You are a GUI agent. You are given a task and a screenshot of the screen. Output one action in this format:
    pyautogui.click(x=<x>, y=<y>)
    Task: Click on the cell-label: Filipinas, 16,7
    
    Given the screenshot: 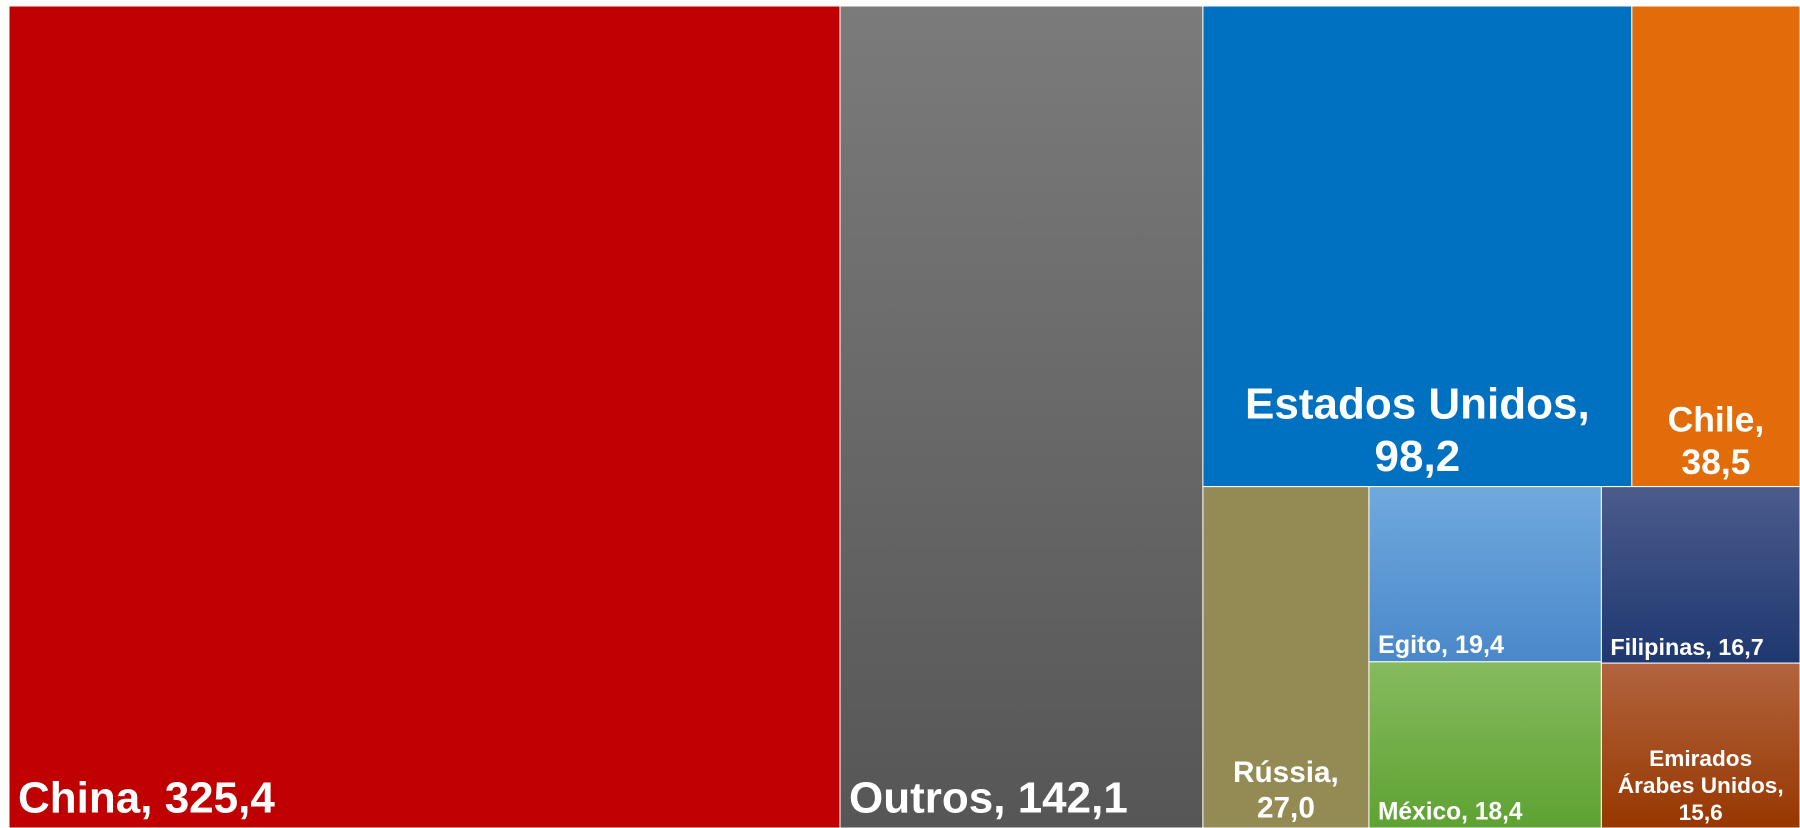 What is the action you would take?
    pyautogui.click(x=1686, y=647)
    